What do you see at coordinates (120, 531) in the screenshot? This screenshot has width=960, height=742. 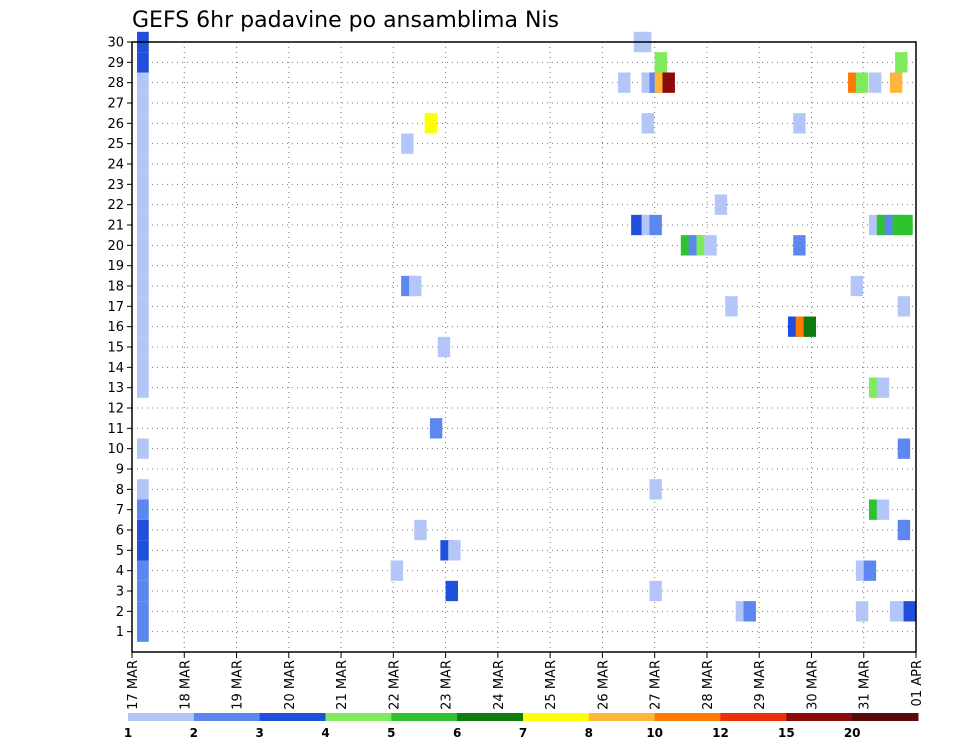 I see `y-tick-label: 6` at bounding box center [120, 531].